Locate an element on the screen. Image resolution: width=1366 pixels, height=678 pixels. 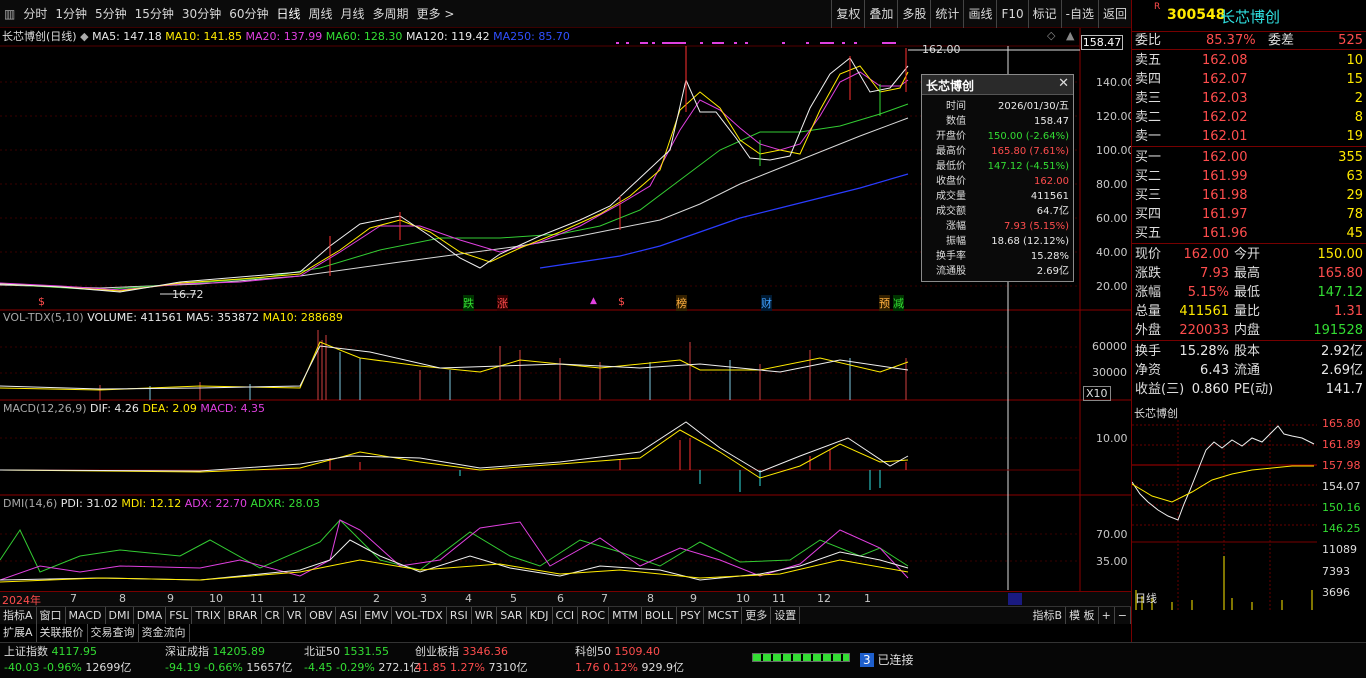
bid-row: 买五 161.96 45 is located at coordinates (1249, 233).